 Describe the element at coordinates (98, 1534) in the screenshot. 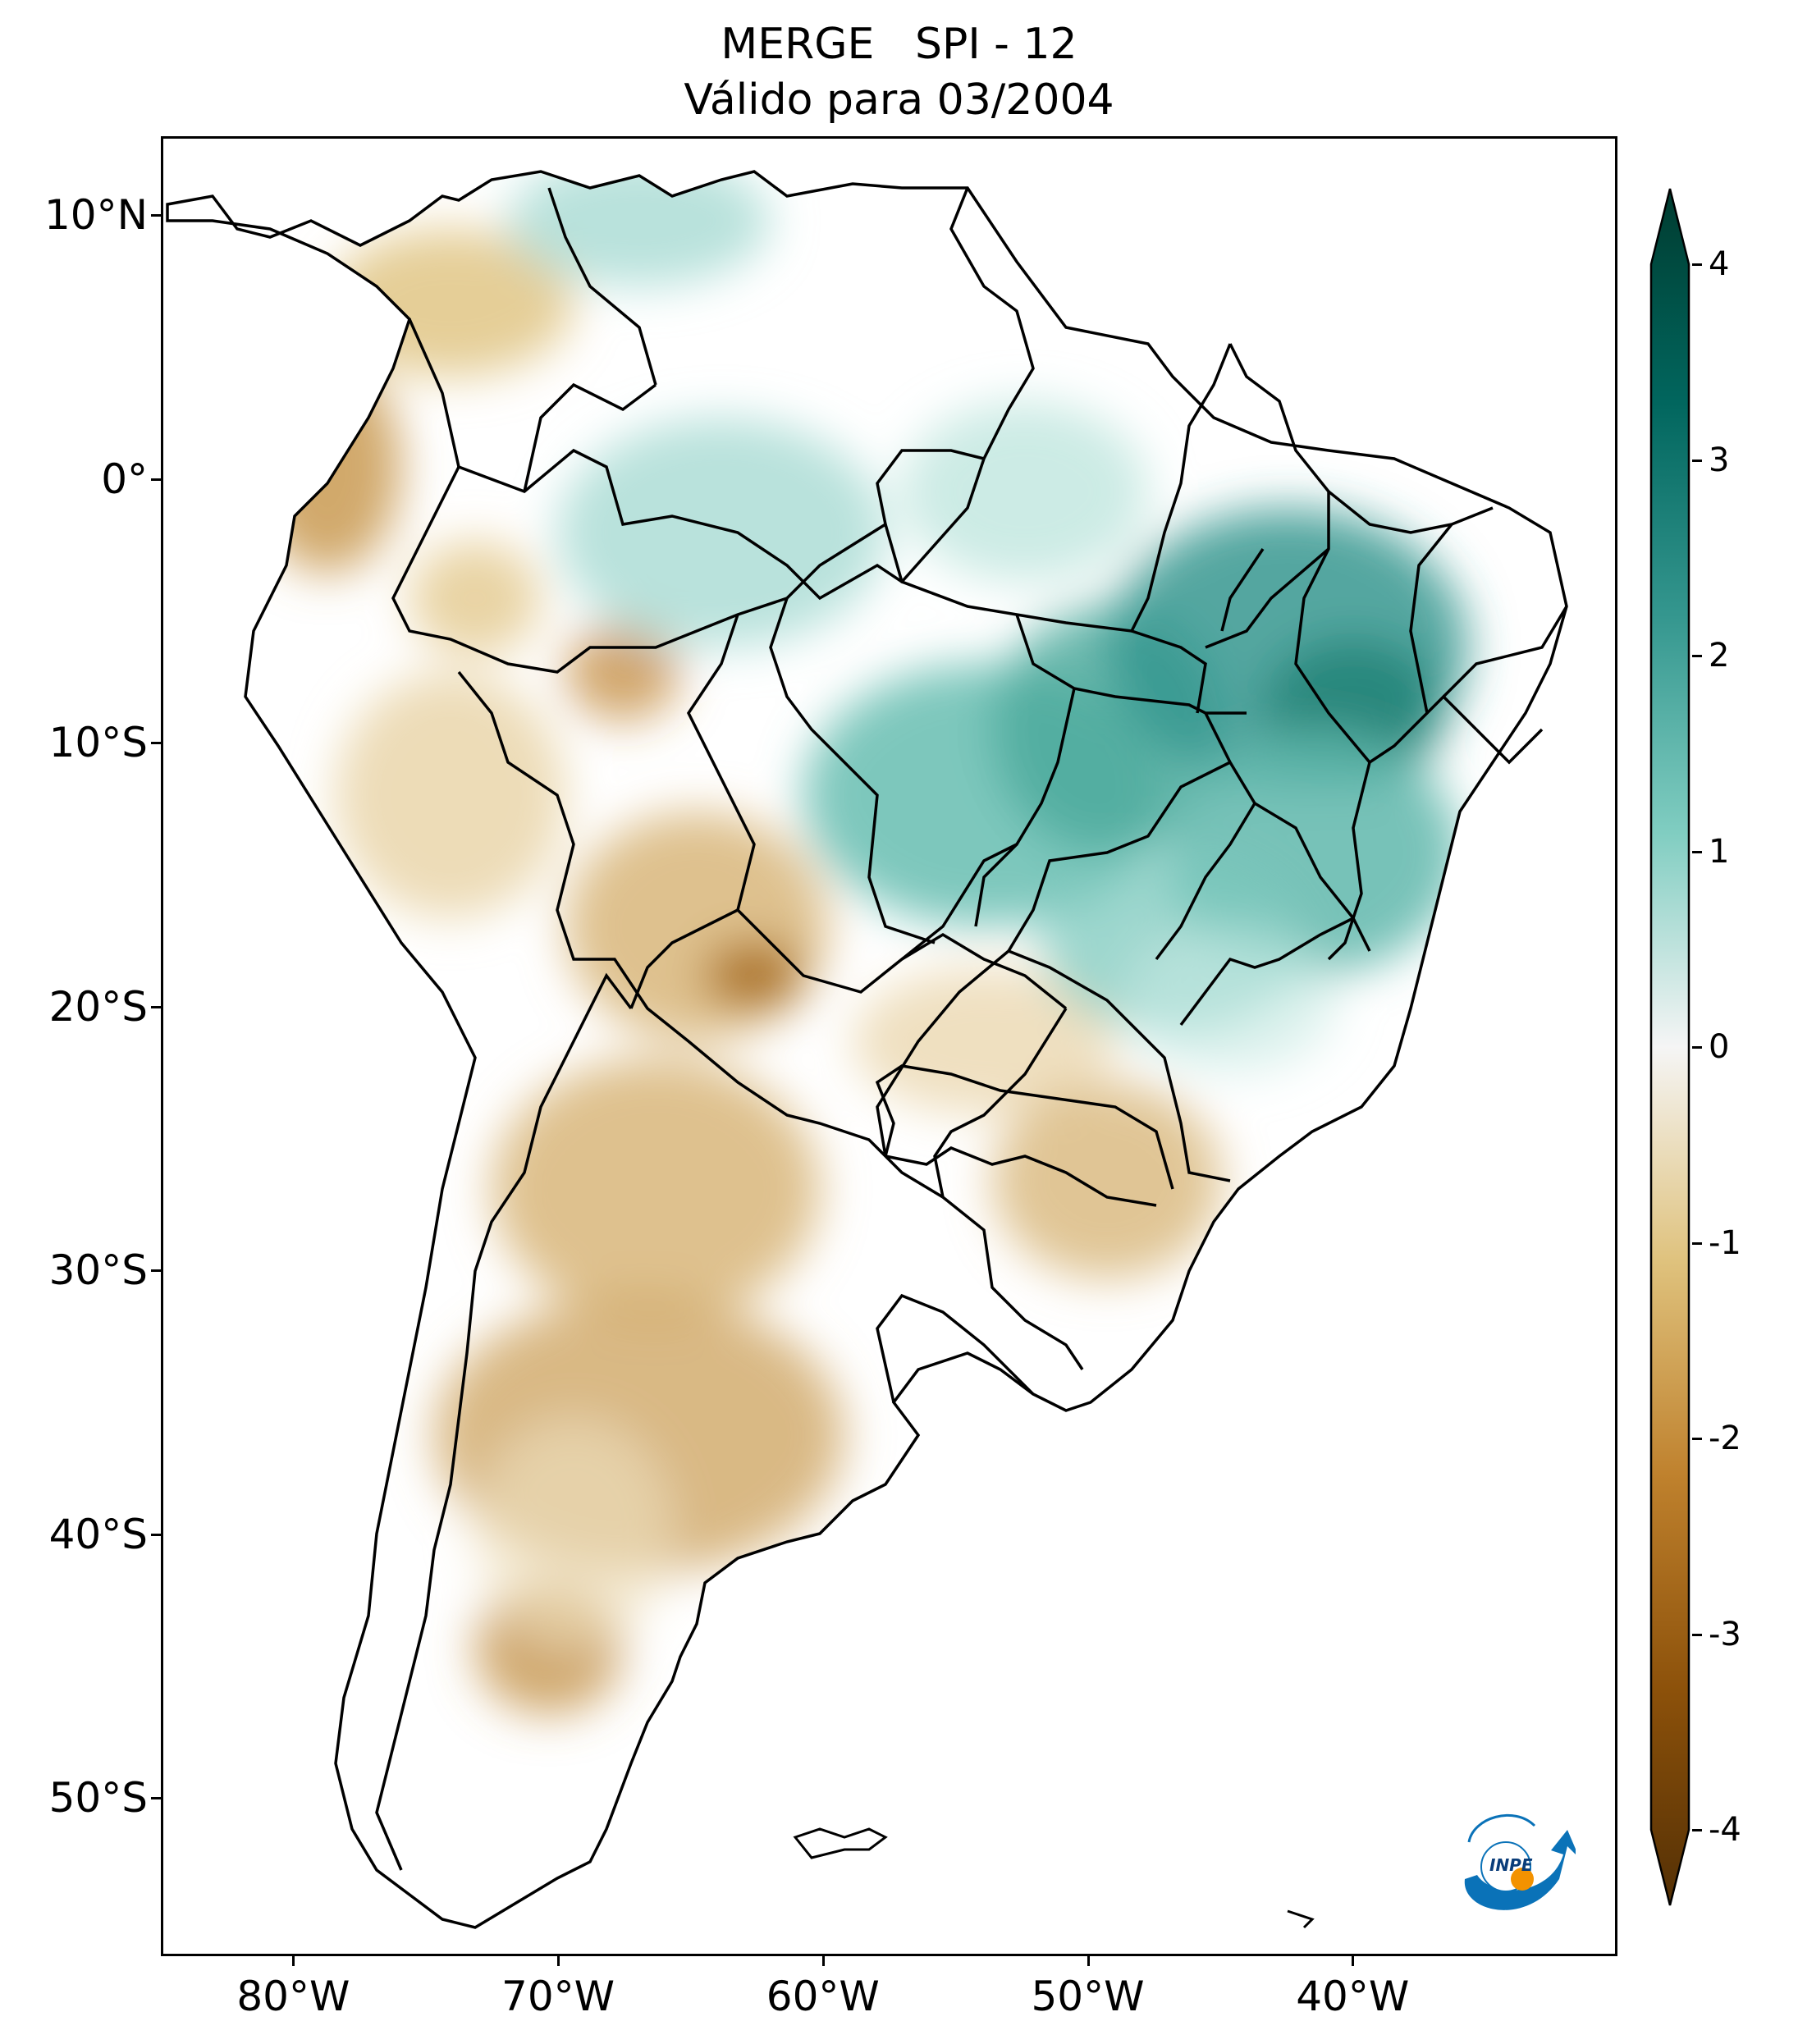

I see `latitude-tick-label: 40°S` at that location.